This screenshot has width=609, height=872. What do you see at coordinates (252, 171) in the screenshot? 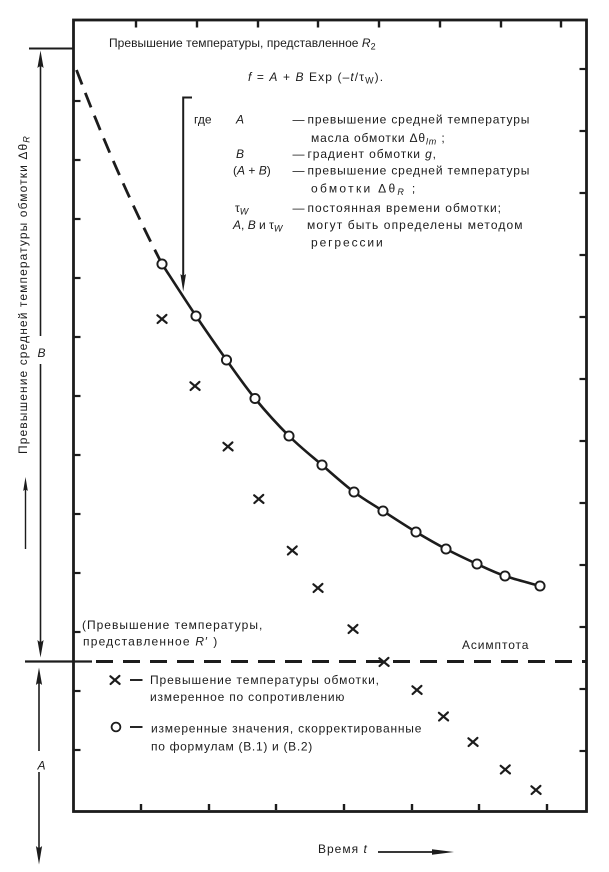
I see `svg-text: (A + B)` at bounding box center [252, 171].